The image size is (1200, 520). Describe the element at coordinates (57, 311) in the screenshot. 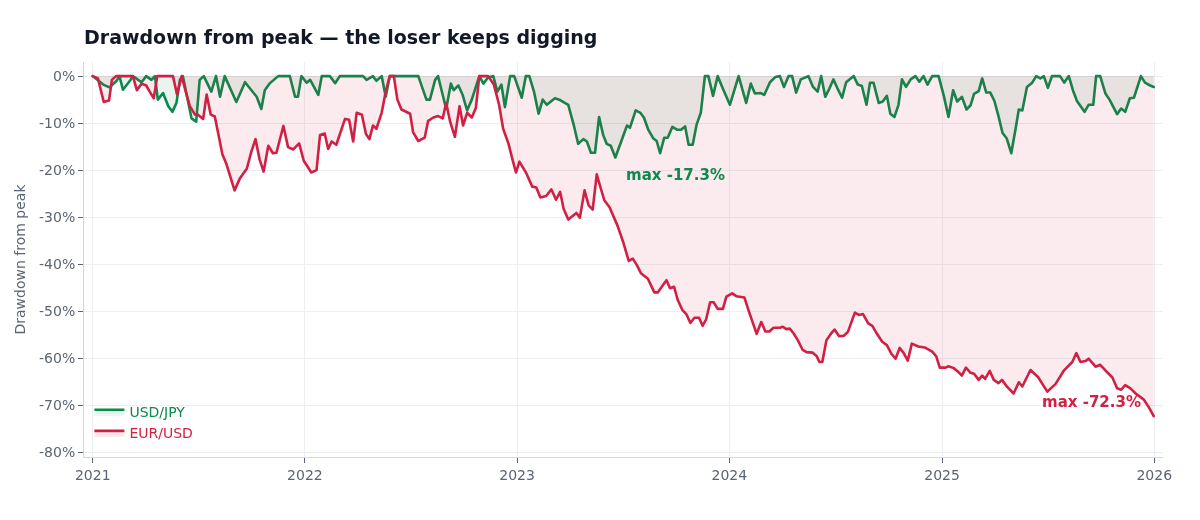

I see `y-tick-label: -50%` at that location.